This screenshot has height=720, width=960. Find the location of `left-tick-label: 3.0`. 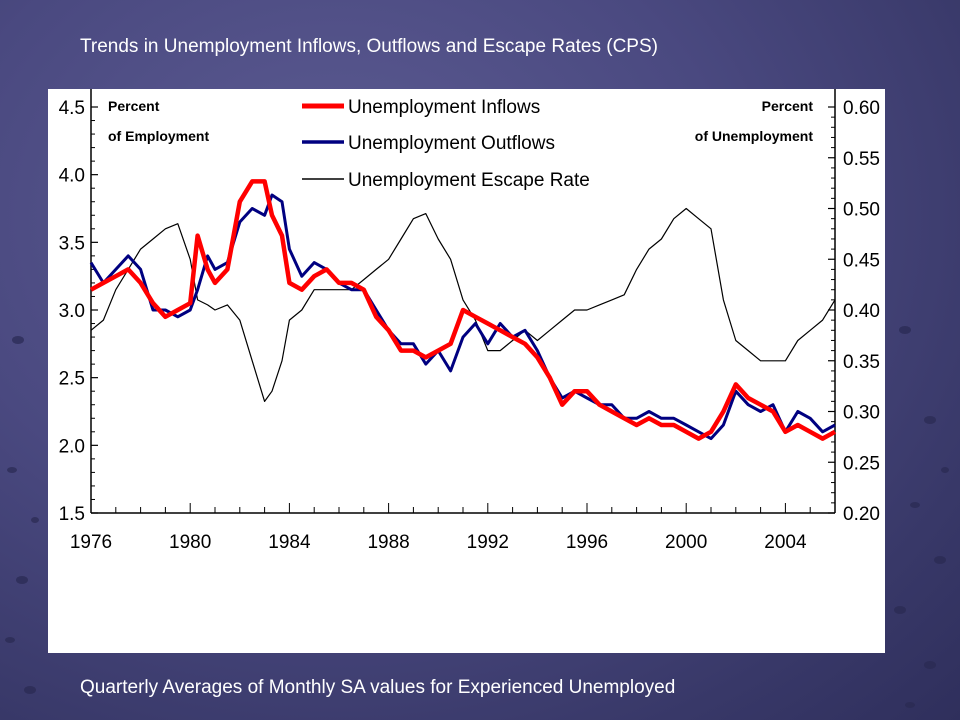

left-tick-label: 3.0 is located at coordinates (72, 311).